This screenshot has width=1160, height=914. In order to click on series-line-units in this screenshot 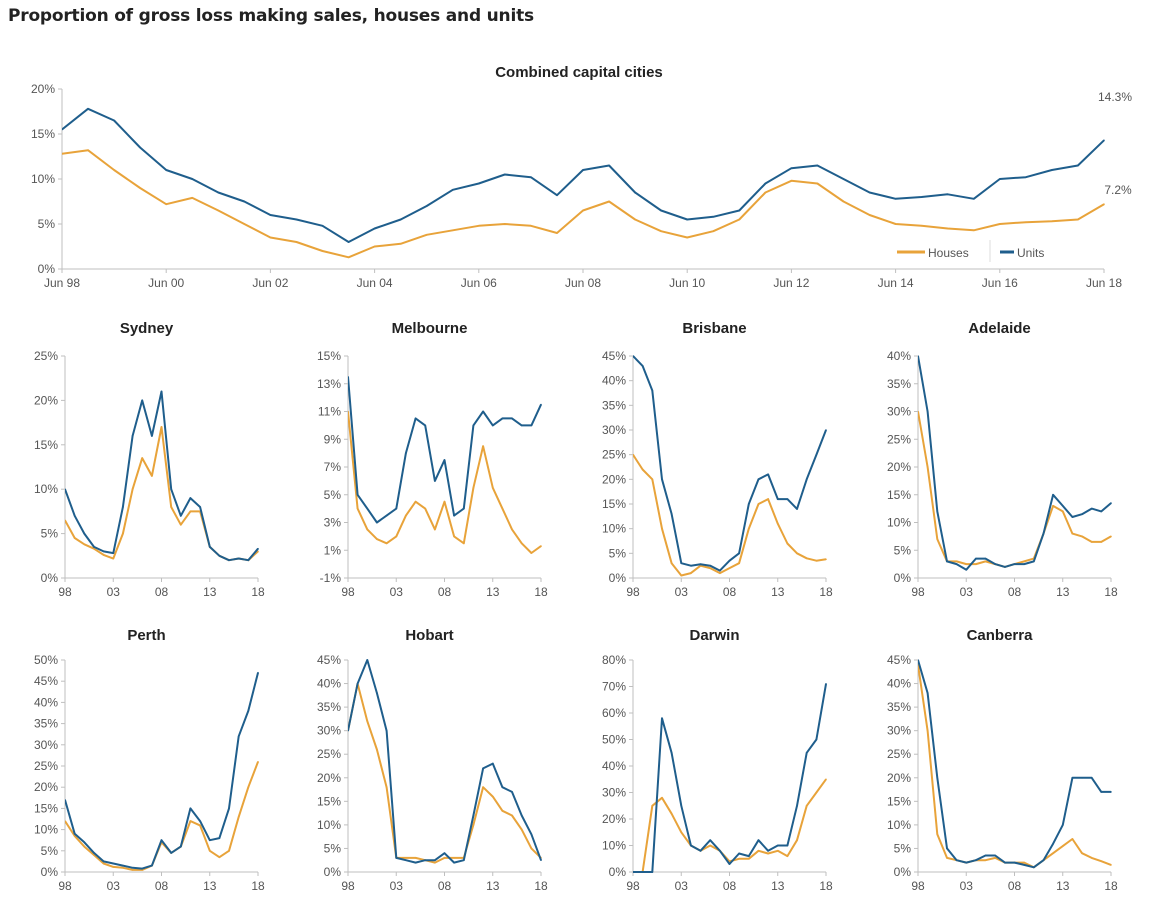, I will do `click(730, 778)`.